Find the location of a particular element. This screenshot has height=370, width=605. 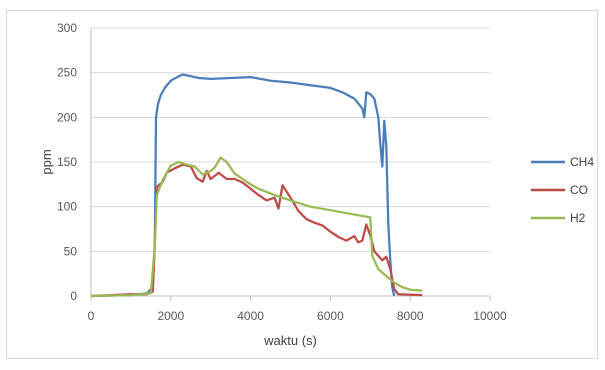

legend-label-ch4: CH4 is located at coordinates (582, 162).